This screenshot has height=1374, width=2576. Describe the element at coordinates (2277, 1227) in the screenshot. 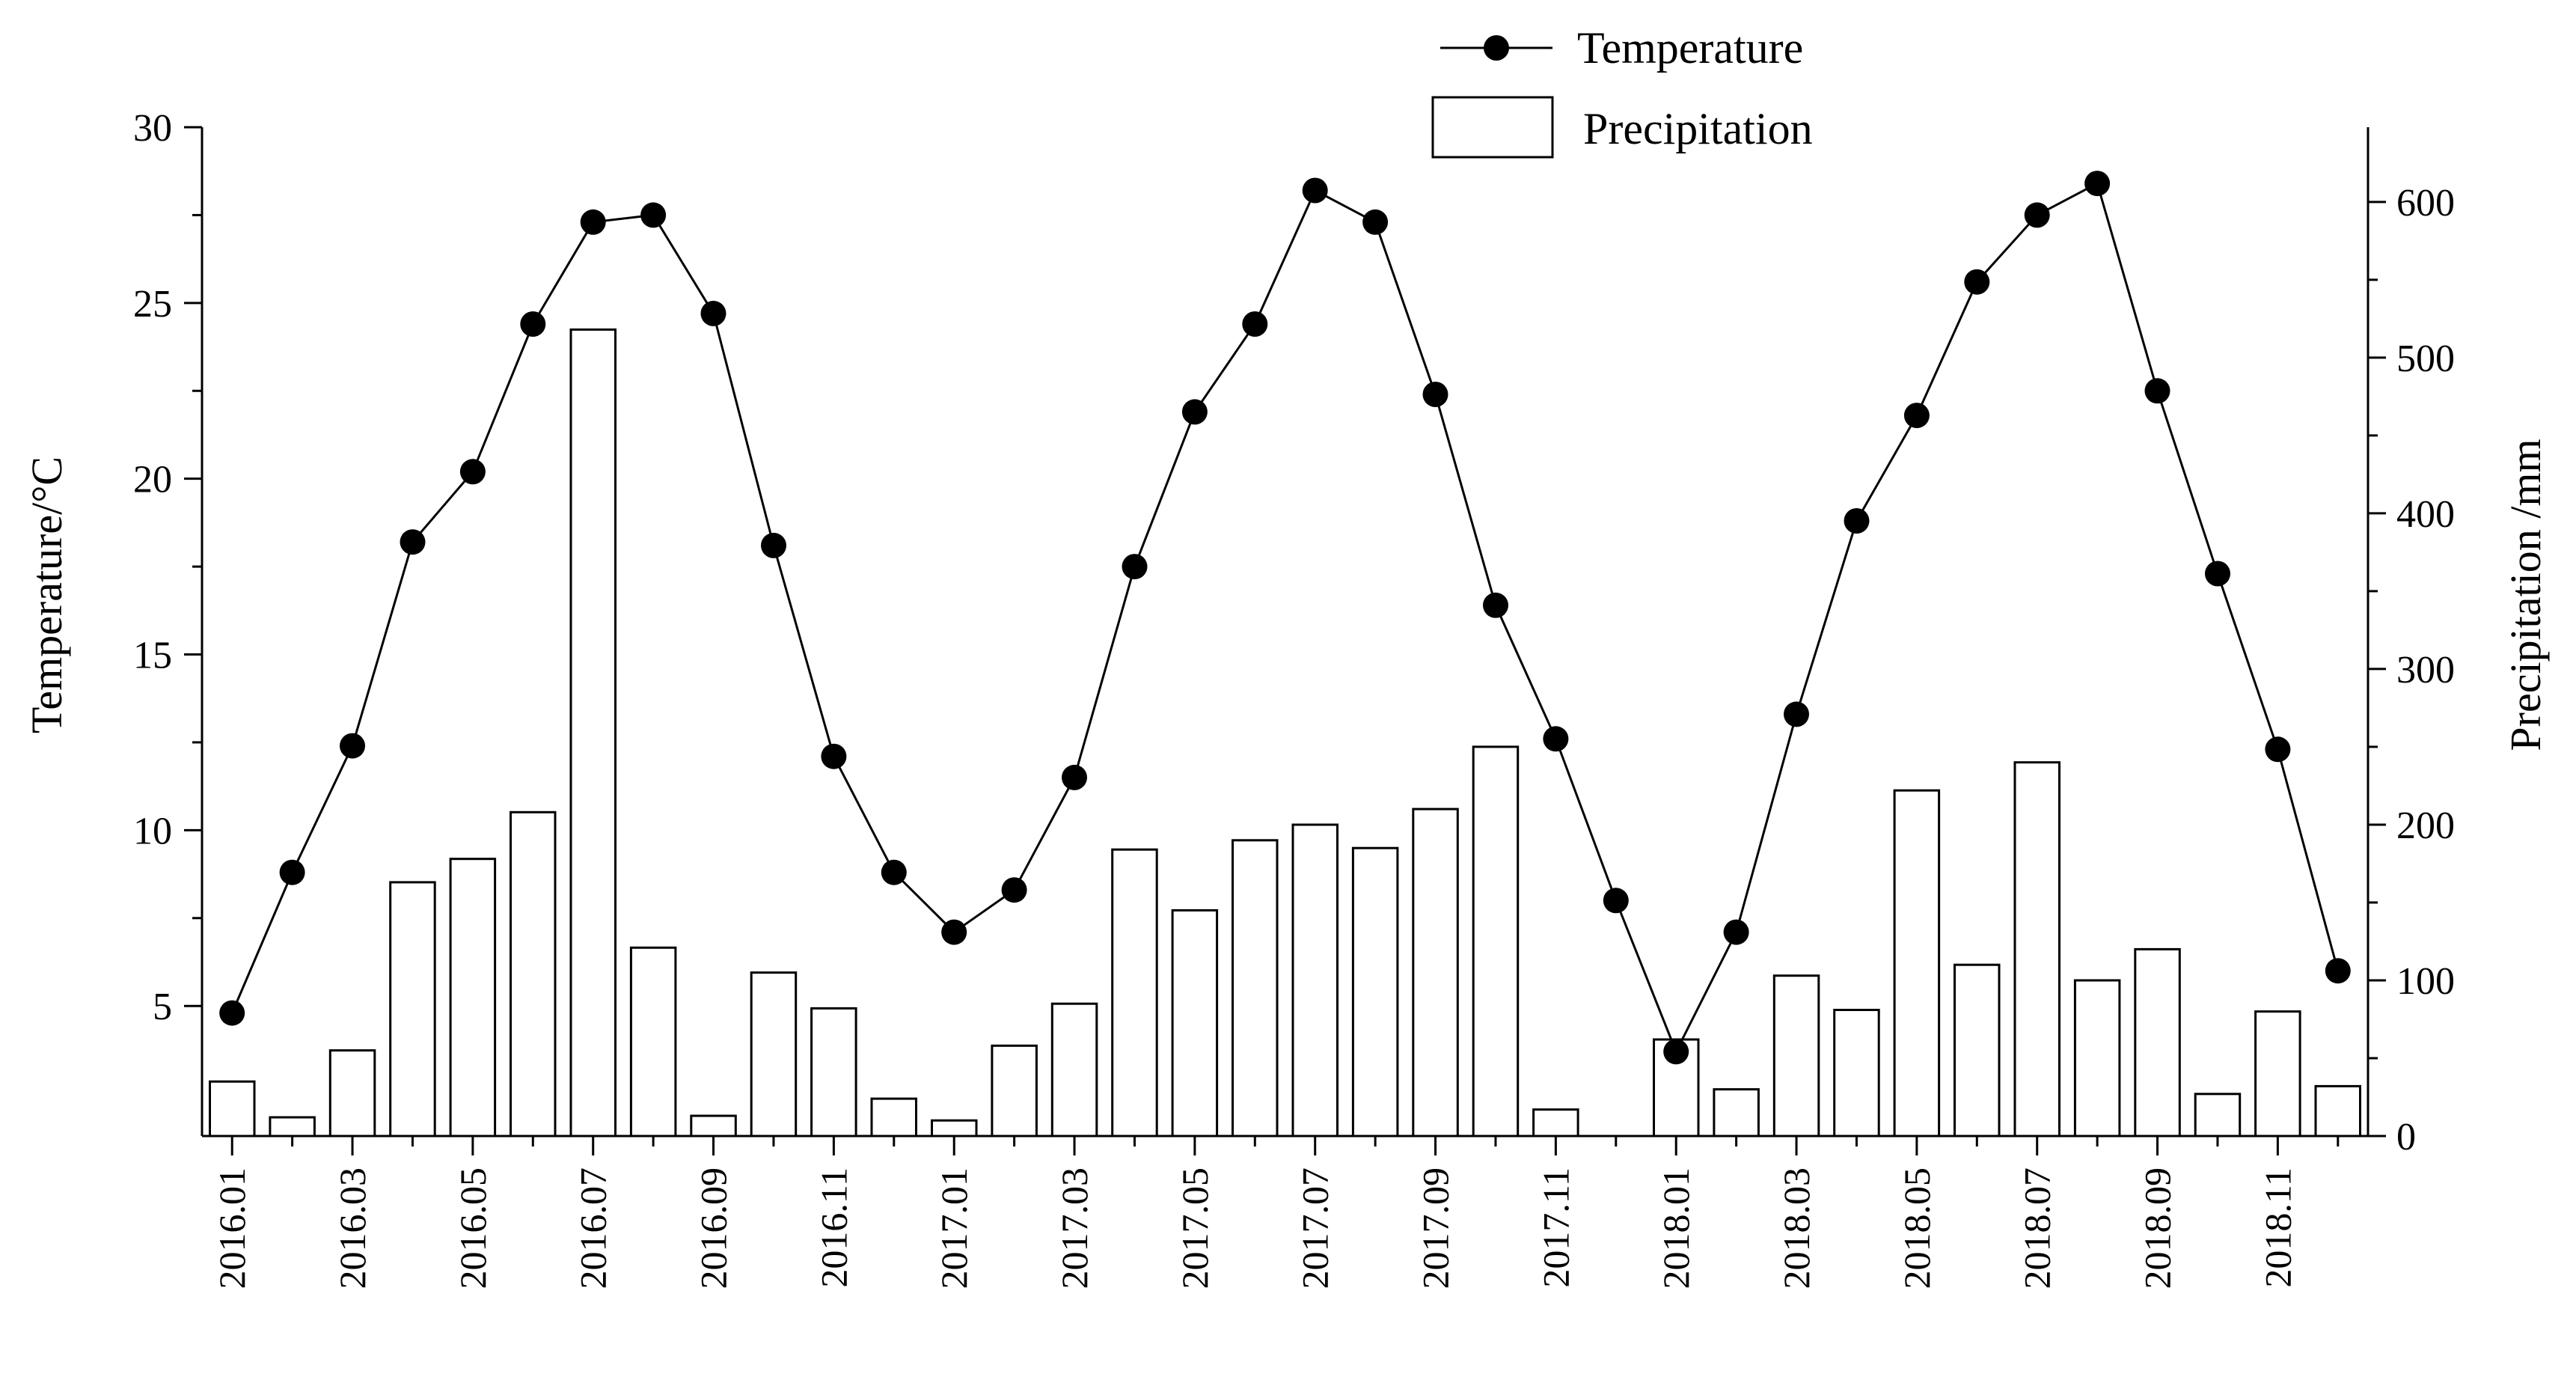

I see `x-tick-label: 2018.11` at that location.